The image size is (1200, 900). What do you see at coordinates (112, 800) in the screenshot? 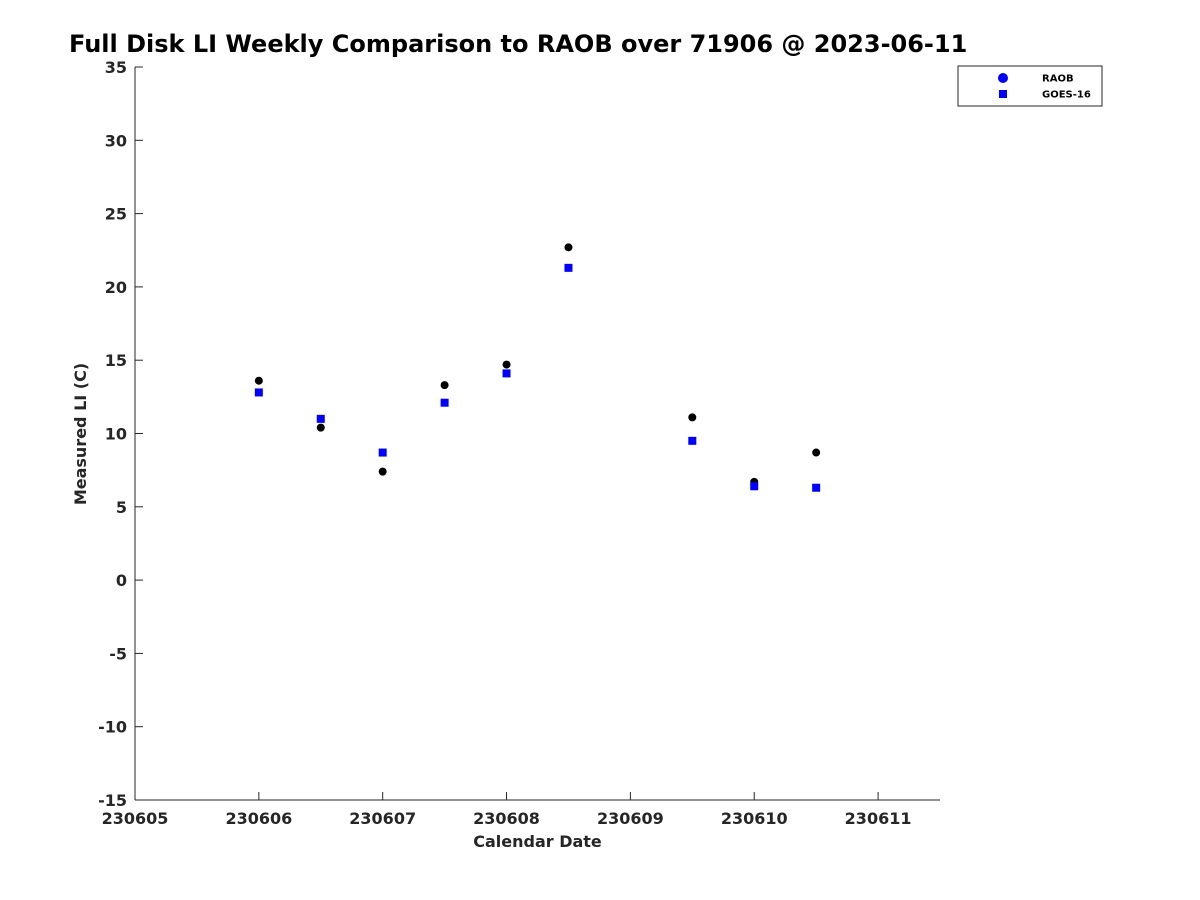
I see `y-tick-label: -15` at bounding box center [112, 800].